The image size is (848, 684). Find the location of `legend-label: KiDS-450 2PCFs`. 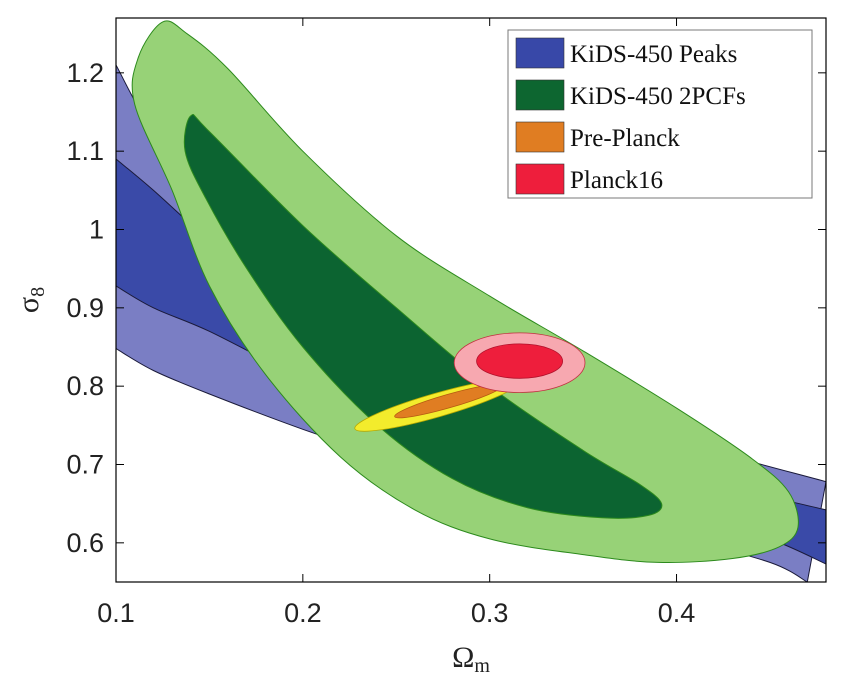

legend-label: KiDS-450 2PCFs is located at coordinates (658, 96).